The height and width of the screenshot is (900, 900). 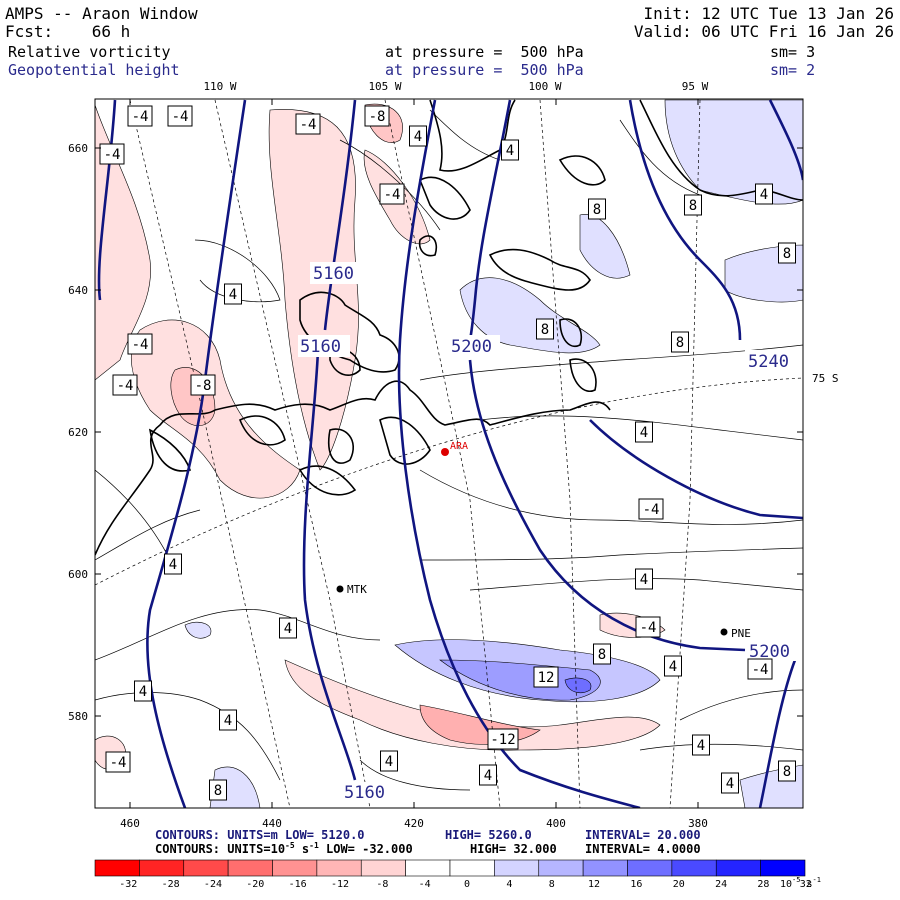 What do you see at coordinates (768, 362) in the screenshot?
I see `height-label-5240: 5240` at bounding box center [768, 362].